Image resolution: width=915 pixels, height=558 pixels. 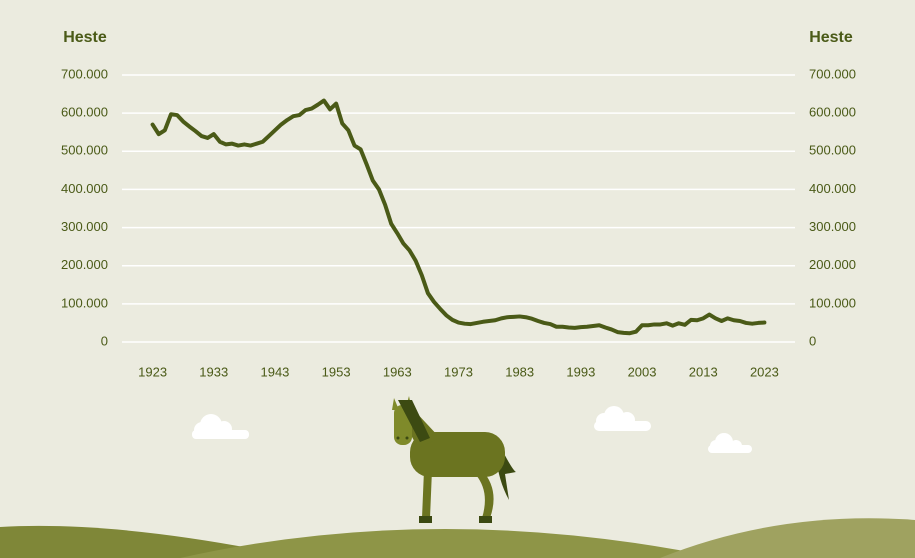 What do you see at coordinates (84, 112) in the screenshot?
I see `y-tick-label: 600.000` at bounding box center [84, 112].